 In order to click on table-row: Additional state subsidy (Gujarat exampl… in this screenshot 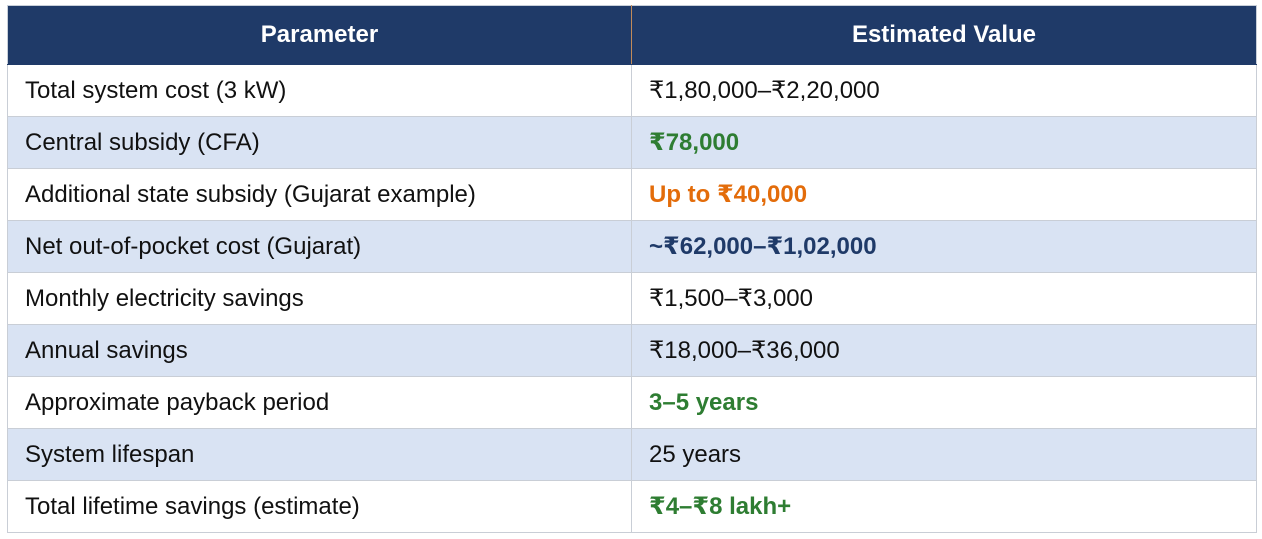, I will do `click(632, 194)`.